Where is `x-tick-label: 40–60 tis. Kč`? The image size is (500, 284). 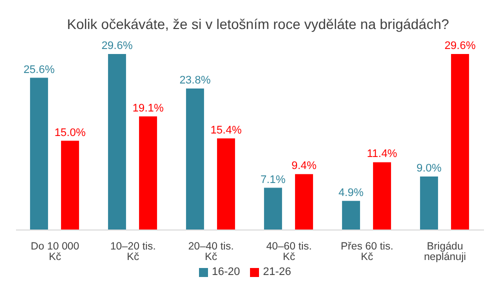 x-tick-label: 40–60 tis. Kč is located at coordinates (289, 251).